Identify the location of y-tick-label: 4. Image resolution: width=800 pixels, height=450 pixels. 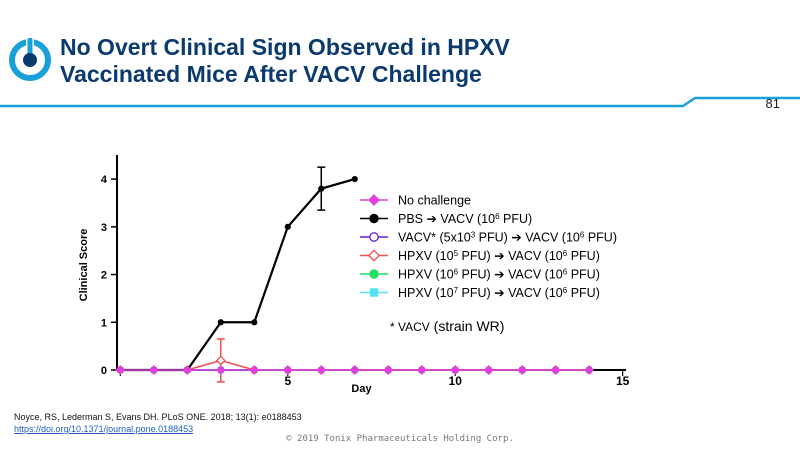
(104, 180).